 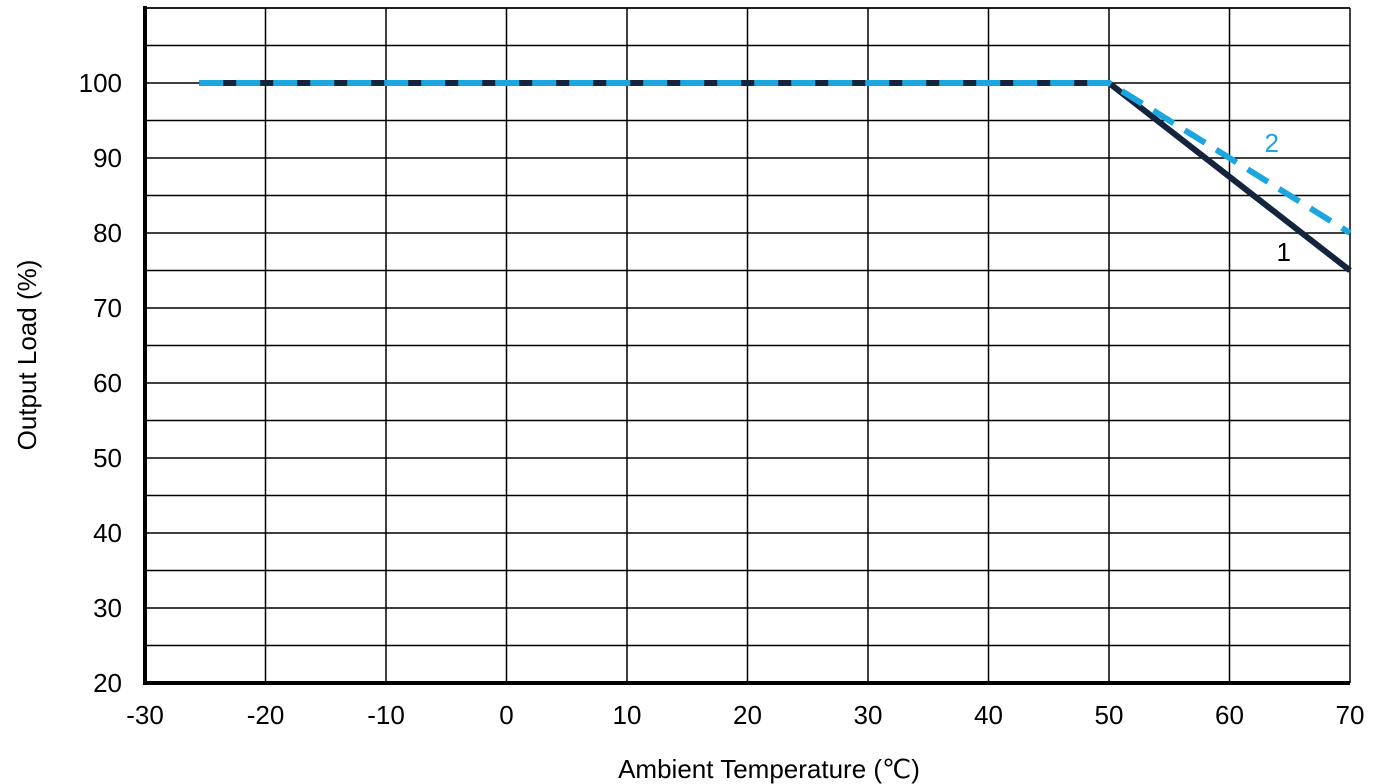 I want to click on y-tick-label: 100, so click(x=100, y=83).